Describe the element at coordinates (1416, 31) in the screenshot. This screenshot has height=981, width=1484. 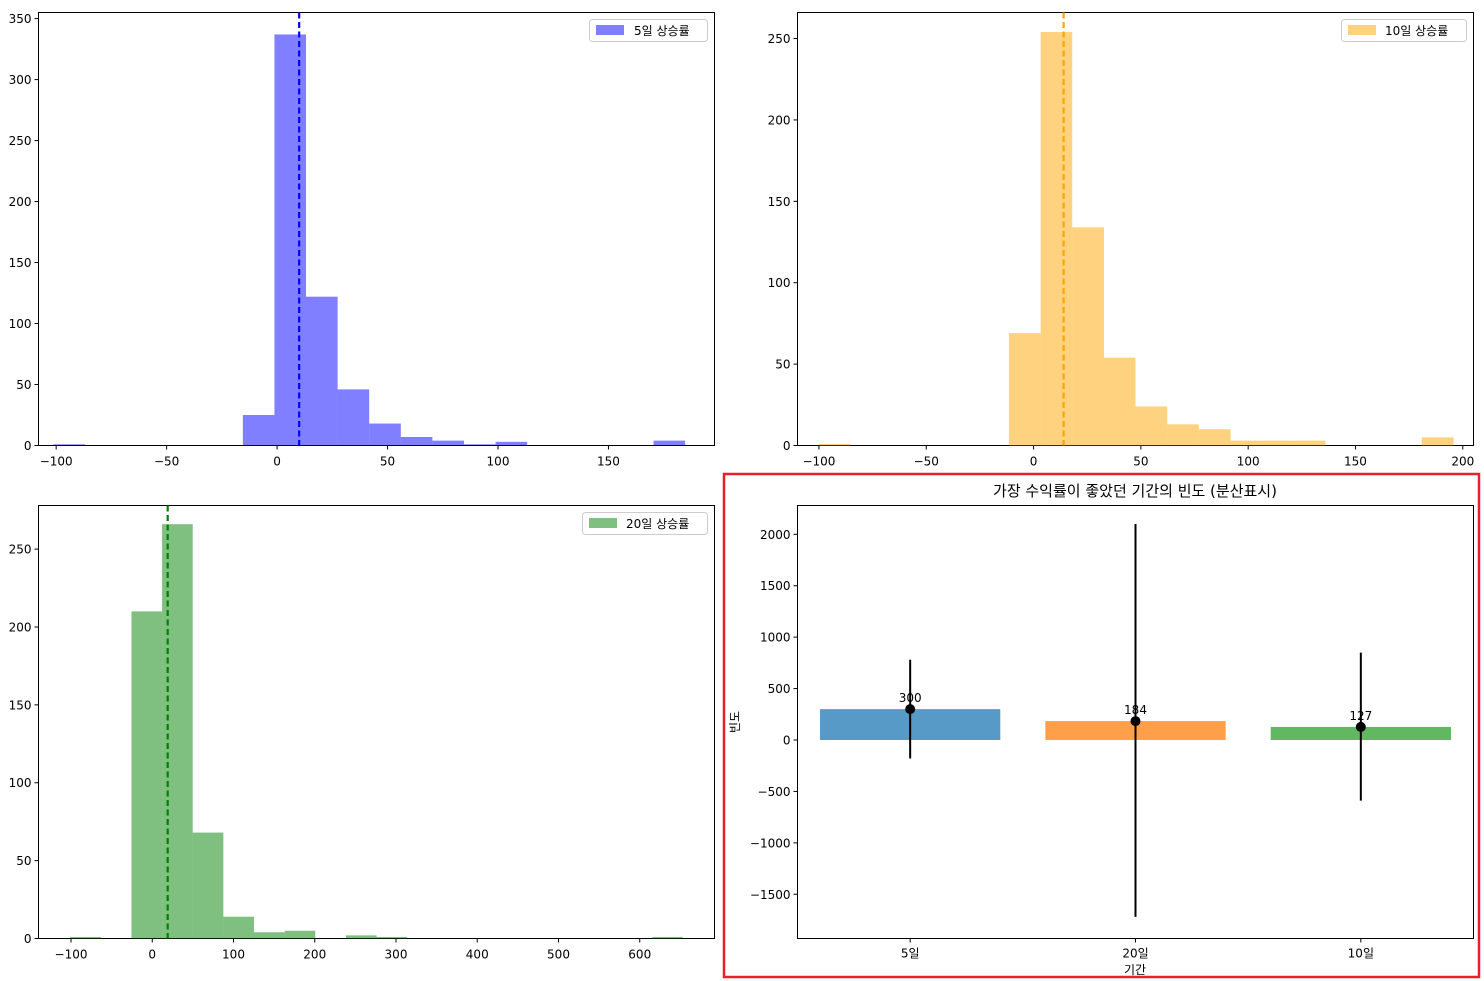
I see `legend-label: 10일 상승률` at that location.